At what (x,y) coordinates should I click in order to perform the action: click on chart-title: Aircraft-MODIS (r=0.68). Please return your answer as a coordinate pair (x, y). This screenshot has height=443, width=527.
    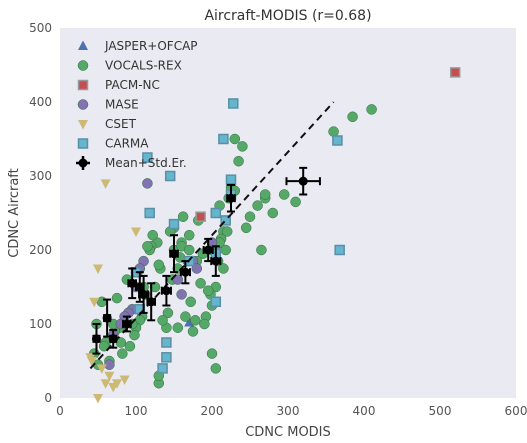
    Looking at the image, I should click on (287, 16).